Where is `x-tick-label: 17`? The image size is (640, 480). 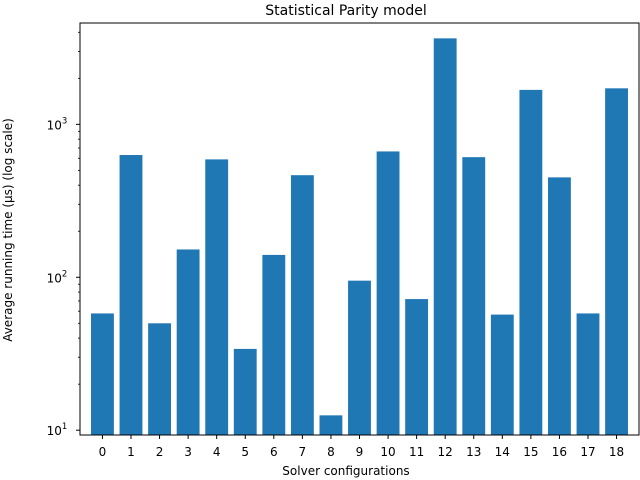 x-tick-label: 17 is located at coordinates (587, 452).